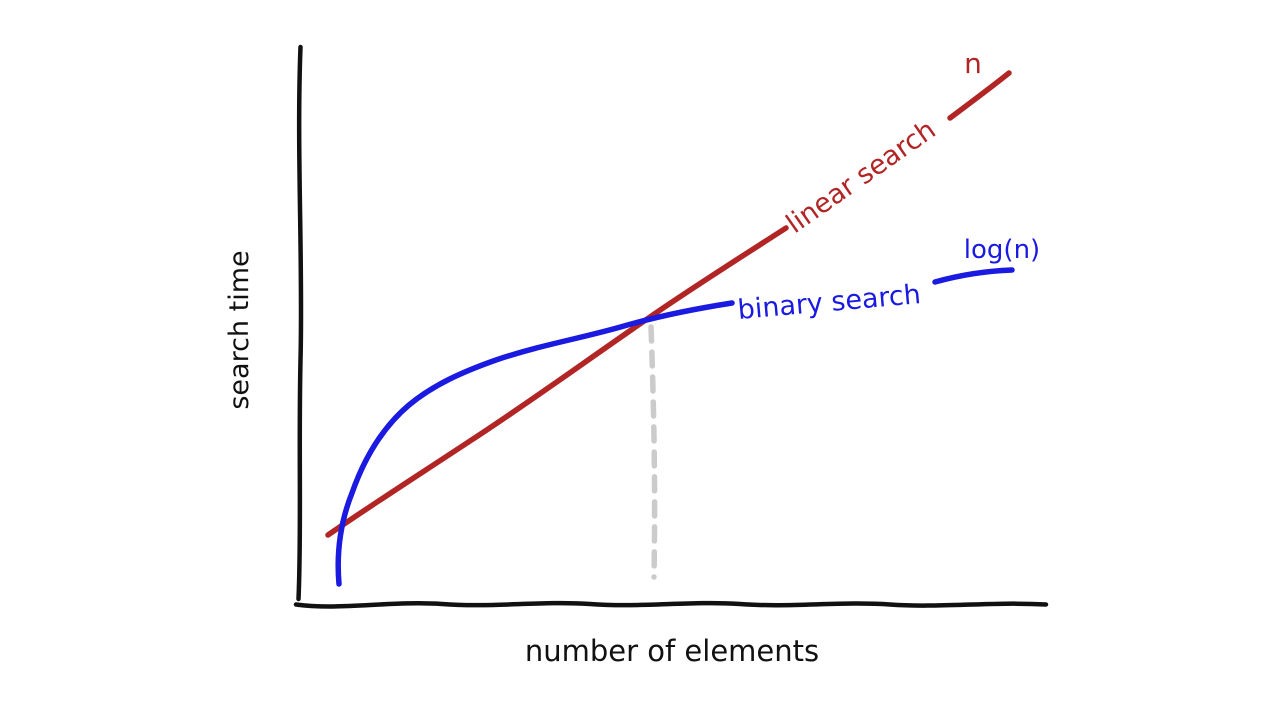 The width and height of the screenshot is (1280, 720). I want to click on binary-search-curve-end, so click(973, 276).